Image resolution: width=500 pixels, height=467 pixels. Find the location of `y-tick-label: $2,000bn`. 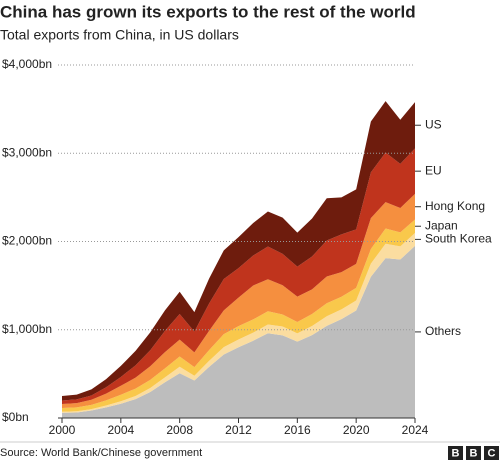

y-tick-label: $2,000bn is located at coordinates (27, 241).